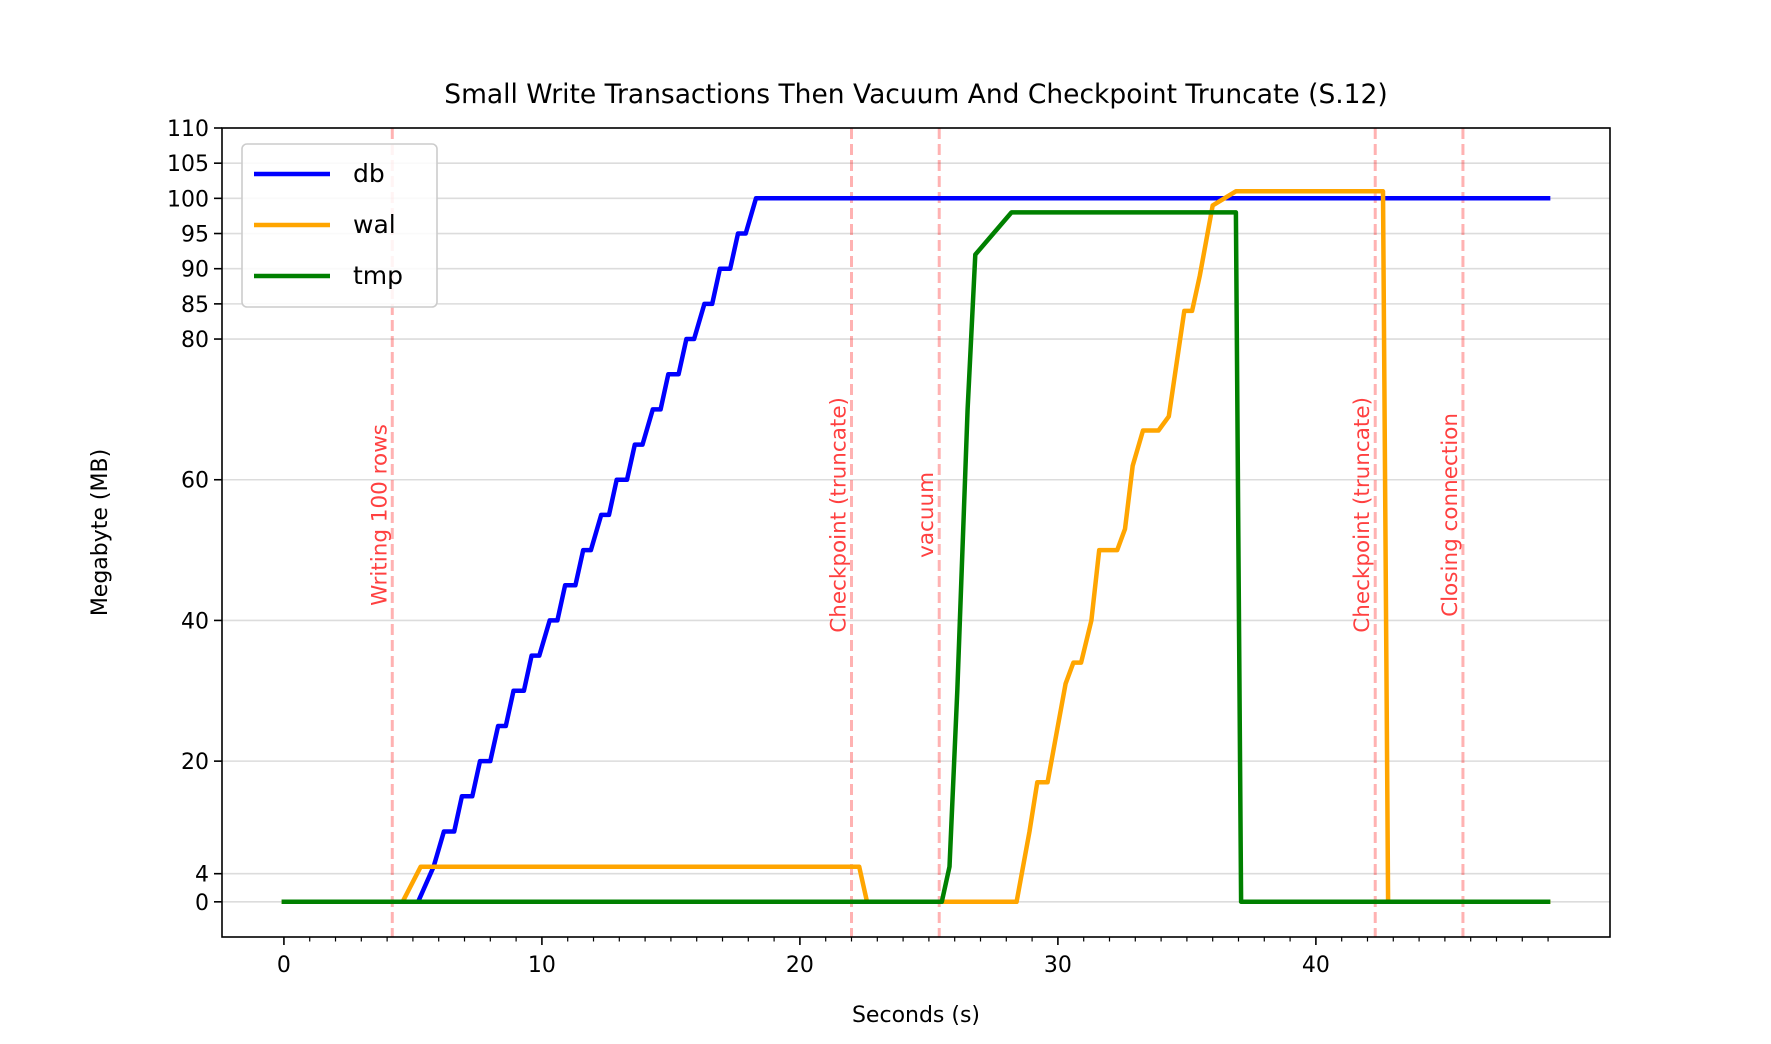 This screenshot has height=1044, width=1771. What do you see at coordinates (1058, 965) in the screenshot?
I see `x-tick-label: 30` at bounding box center [1058, 965].